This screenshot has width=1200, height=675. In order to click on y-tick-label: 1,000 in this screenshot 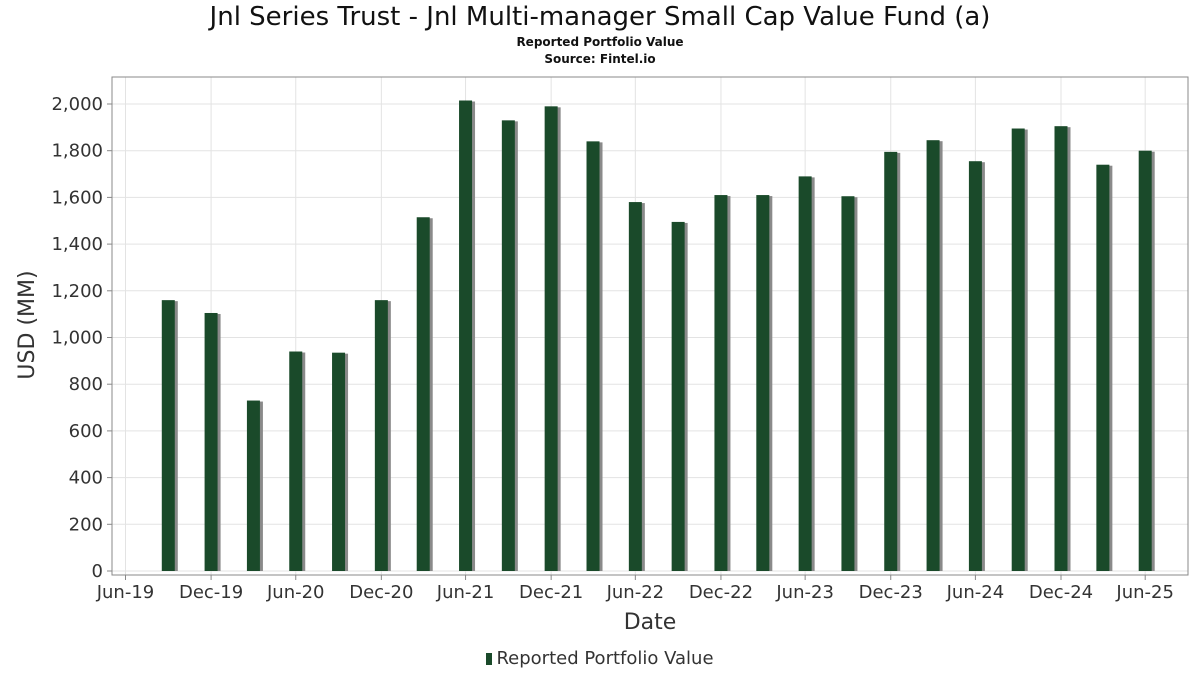, I will do `click(77, 338)`.